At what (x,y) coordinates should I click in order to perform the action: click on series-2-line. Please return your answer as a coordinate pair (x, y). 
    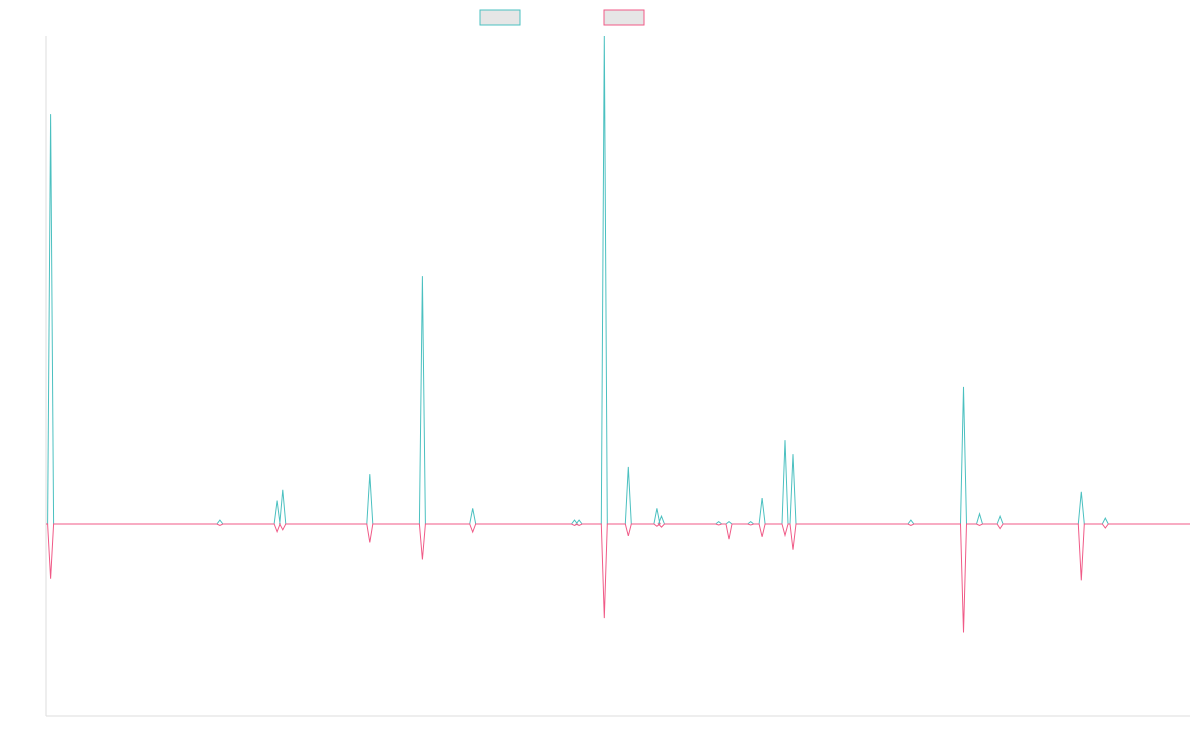
    Looking at the image, I should click on (618, 578).